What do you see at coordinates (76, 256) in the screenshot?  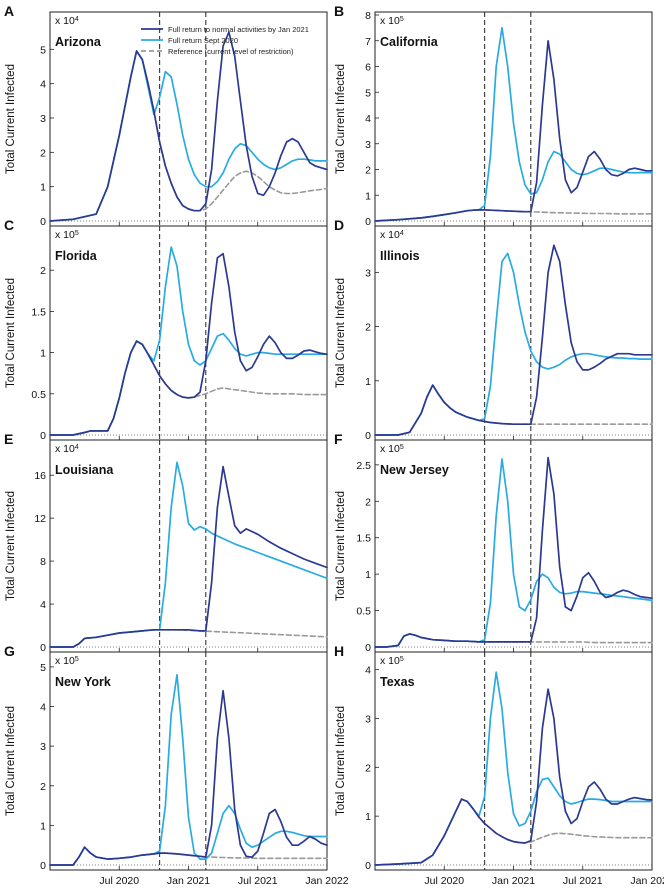 I see `state-name: Florida` at bounding box center [76, 256].